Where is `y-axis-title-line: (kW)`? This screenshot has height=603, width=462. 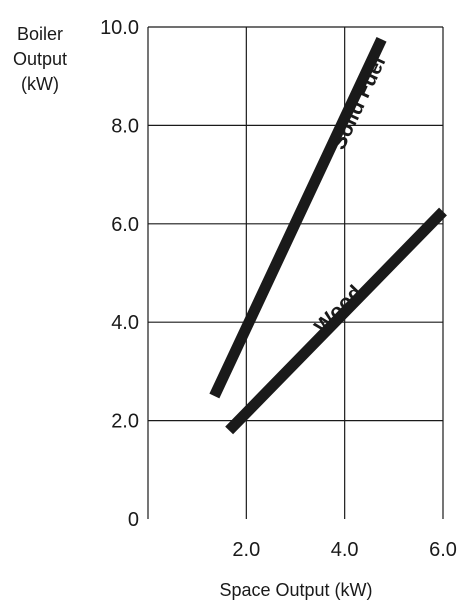
y-axis-title-line: (kW) is located at coordinates (40, 84).